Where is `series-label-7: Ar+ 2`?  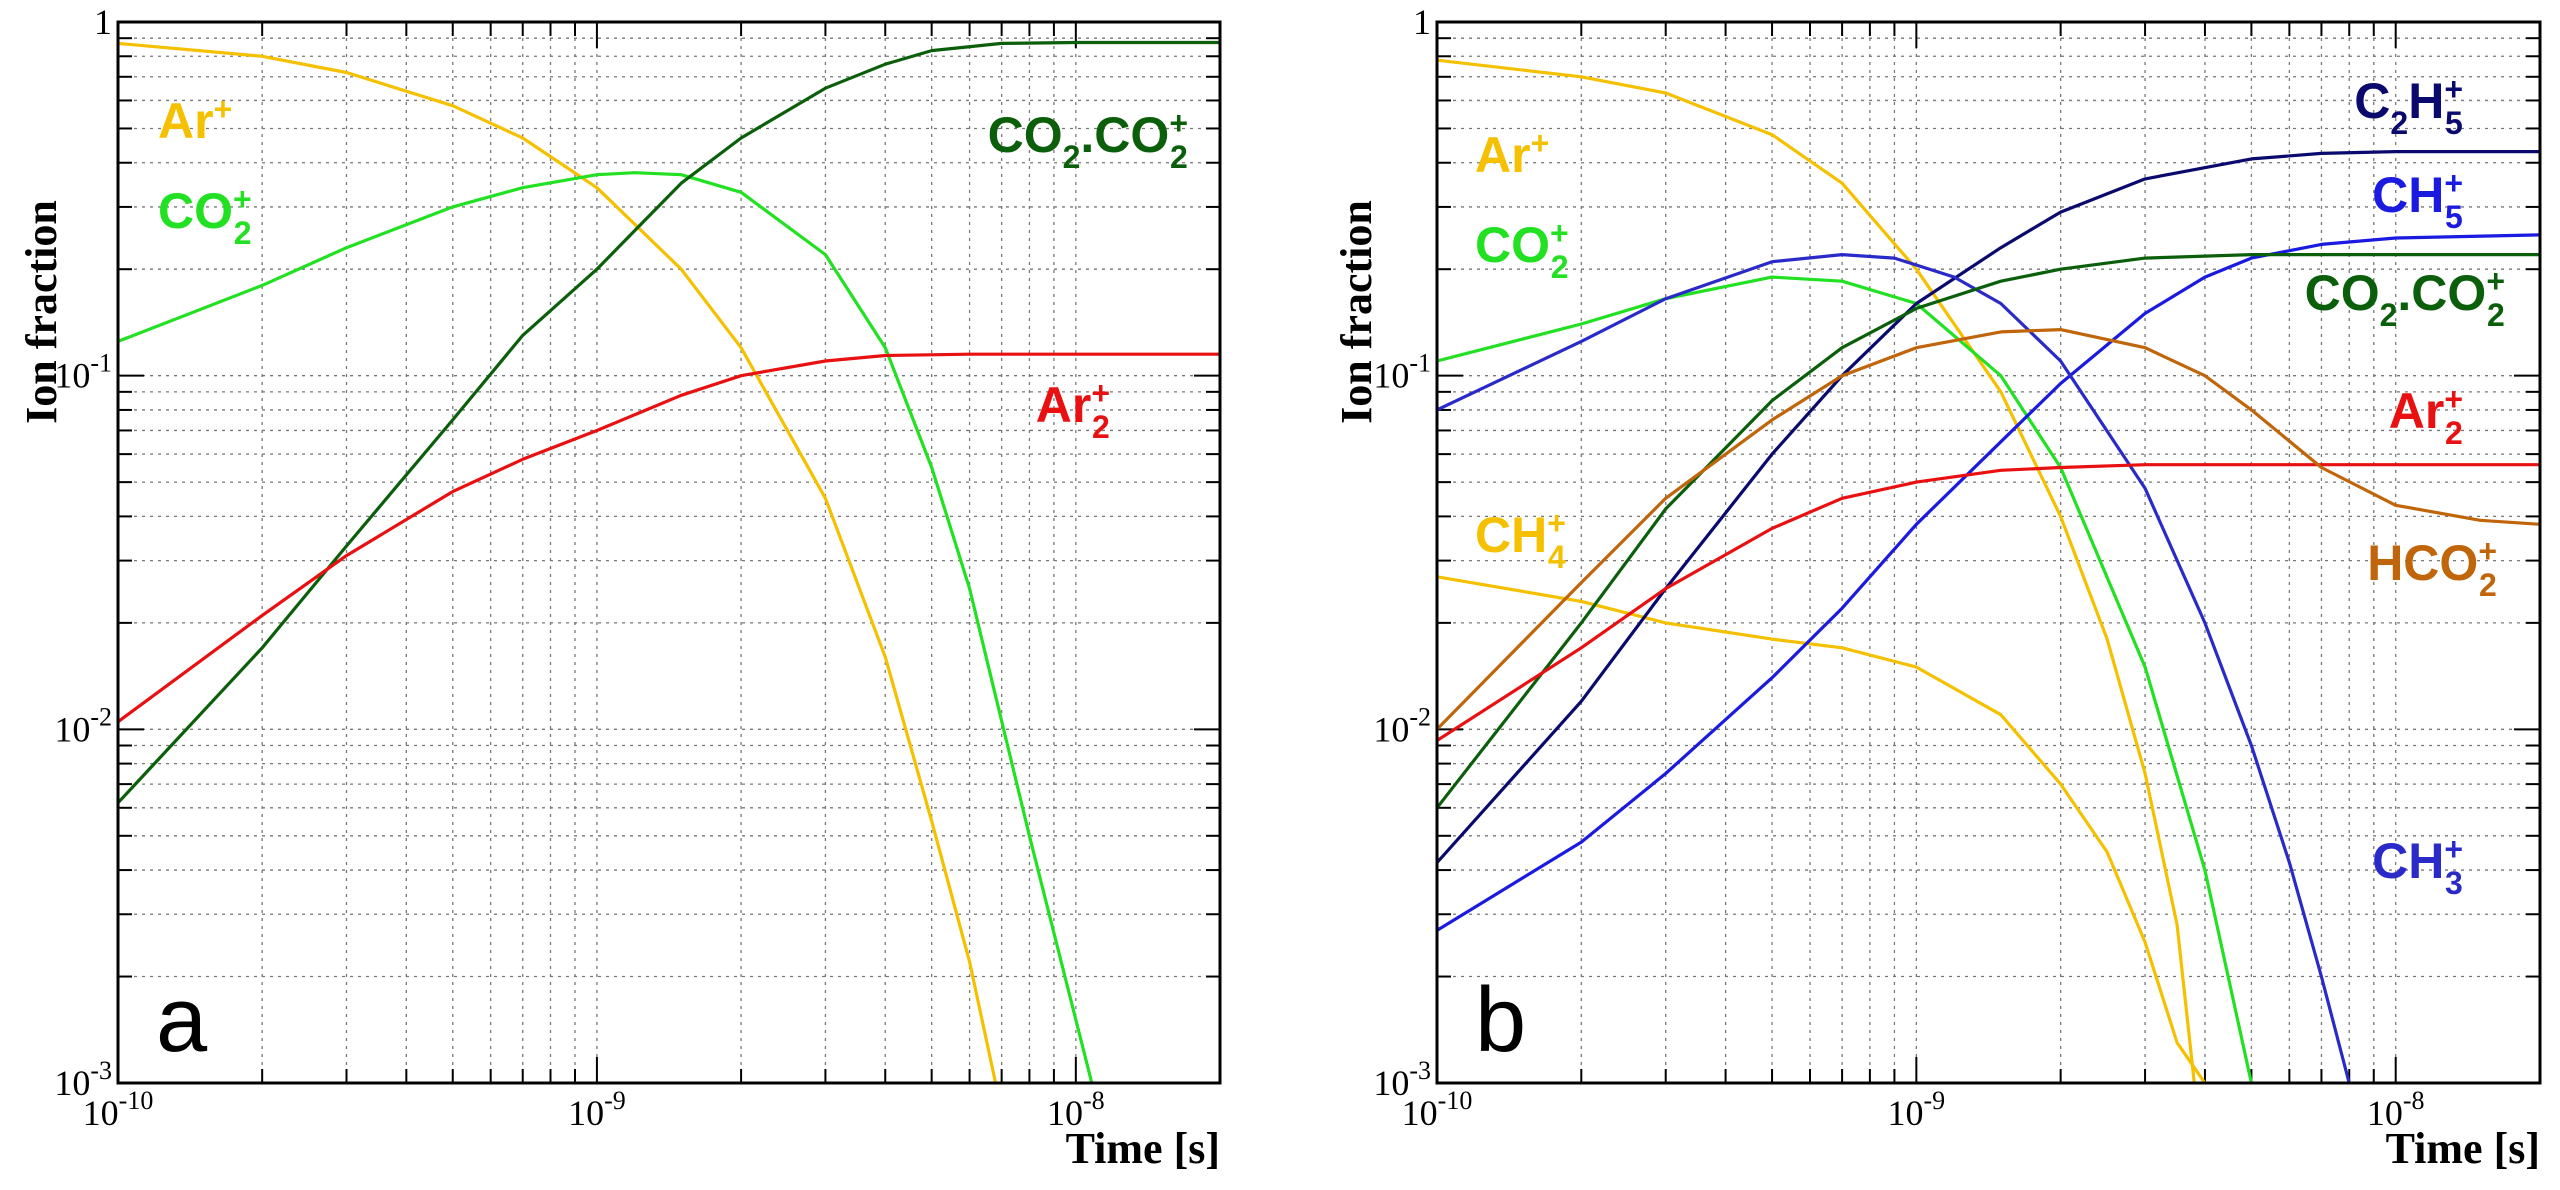 series-label-7: Ar+ 2 is located at coordinates (2426, 416).